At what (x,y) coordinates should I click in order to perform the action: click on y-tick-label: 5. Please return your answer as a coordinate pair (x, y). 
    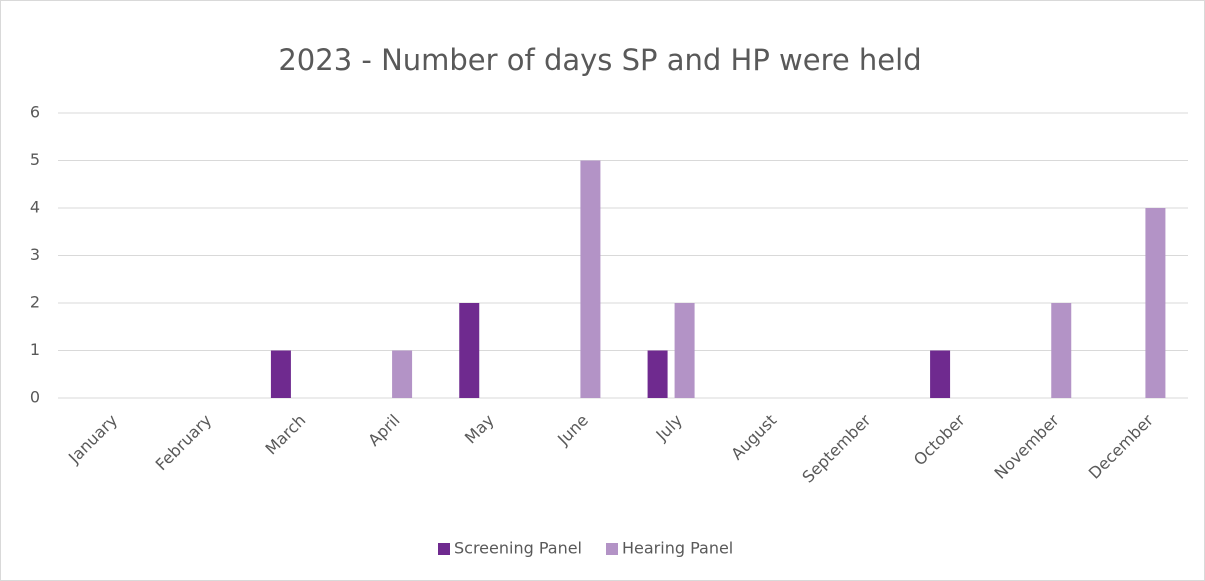
    Looking at the image, I should click on (35, 159).